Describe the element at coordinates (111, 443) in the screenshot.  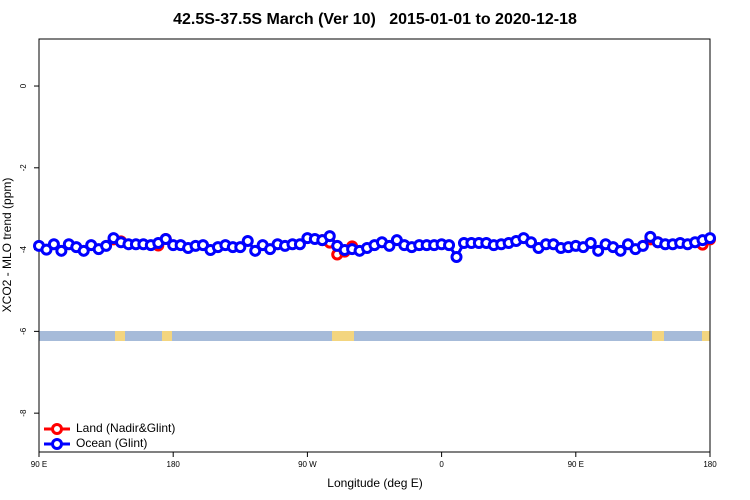
I see `legend-label: Ocean (Glint)` at that location.